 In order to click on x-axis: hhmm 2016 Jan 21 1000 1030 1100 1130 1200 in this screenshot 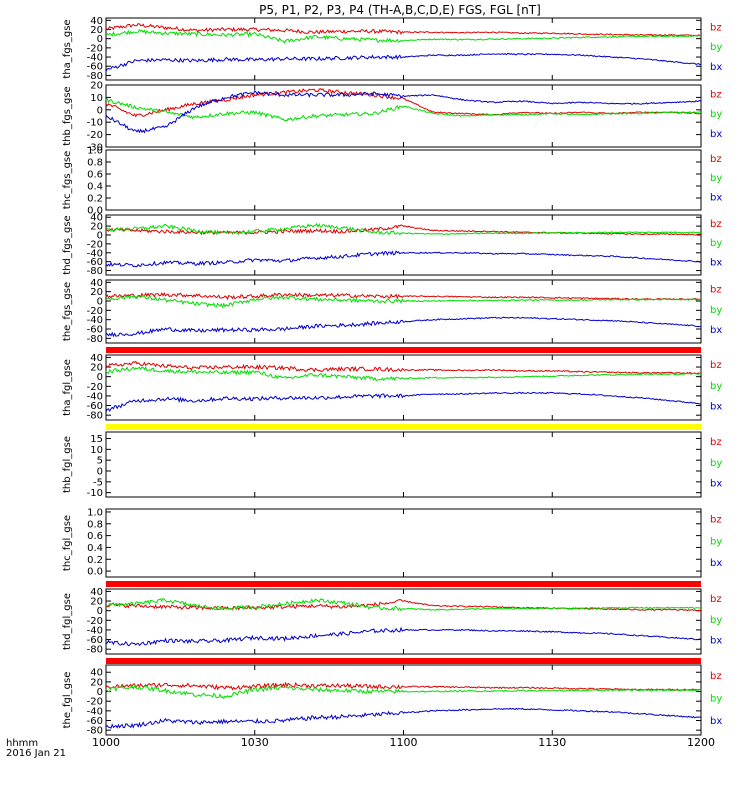, I will do `click(360, 747)`.